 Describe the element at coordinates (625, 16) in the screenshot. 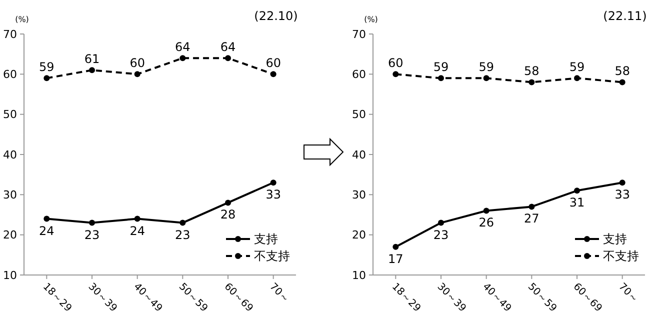

I see `chart-title: (22.11)` at that location.